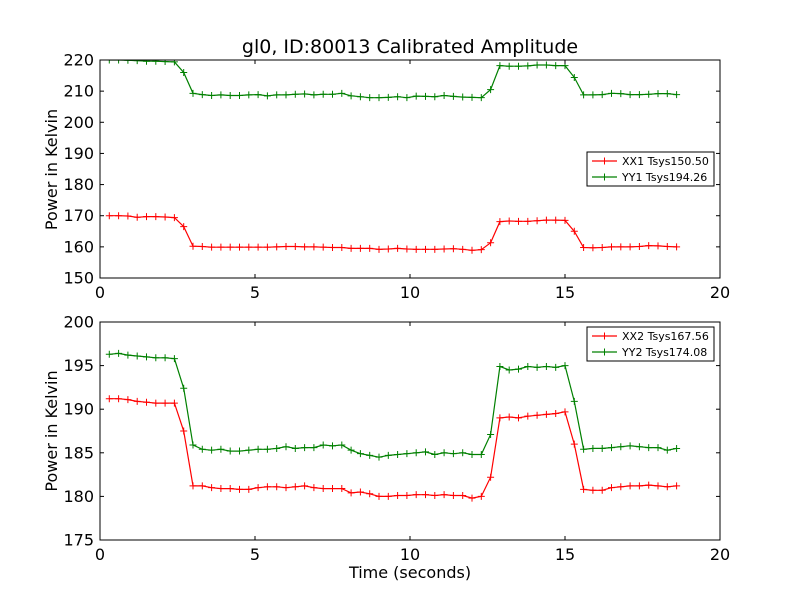 The width and height of the screenshot is (800, 600). I want to click on x-tick-label: 0, so click(100, 554).